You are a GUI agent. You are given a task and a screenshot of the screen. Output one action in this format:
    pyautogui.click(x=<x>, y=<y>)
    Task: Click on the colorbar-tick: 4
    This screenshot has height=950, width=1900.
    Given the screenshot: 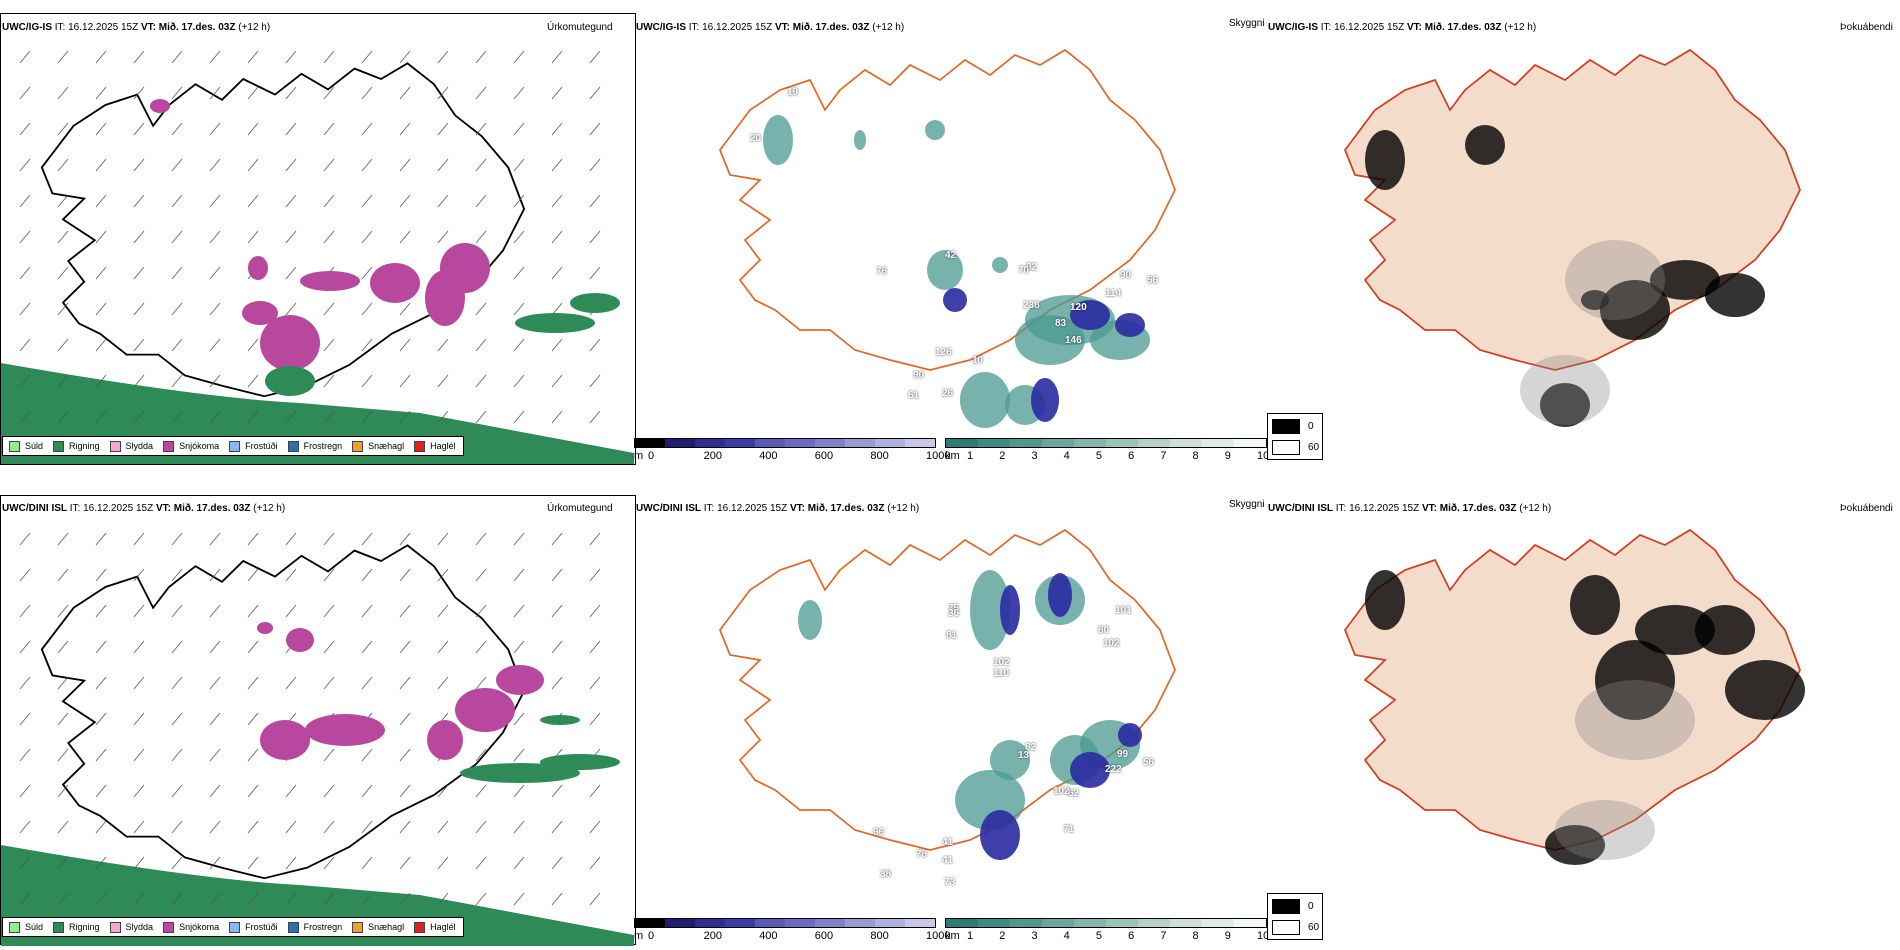 What is the action you would take?
    pyautogui.click(x=1066, y=456)
    